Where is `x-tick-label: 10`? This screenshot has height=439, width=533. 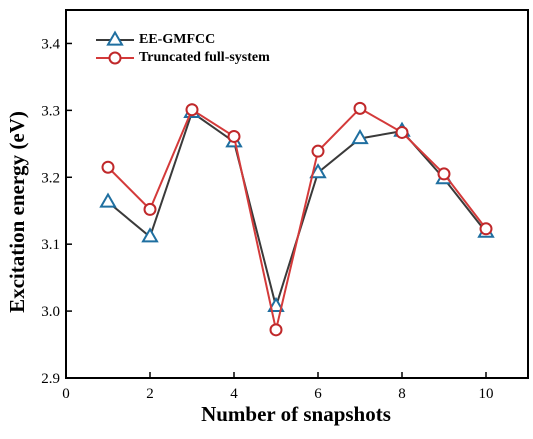
x-tick-label: 10 is located at coordinates (486, 394).